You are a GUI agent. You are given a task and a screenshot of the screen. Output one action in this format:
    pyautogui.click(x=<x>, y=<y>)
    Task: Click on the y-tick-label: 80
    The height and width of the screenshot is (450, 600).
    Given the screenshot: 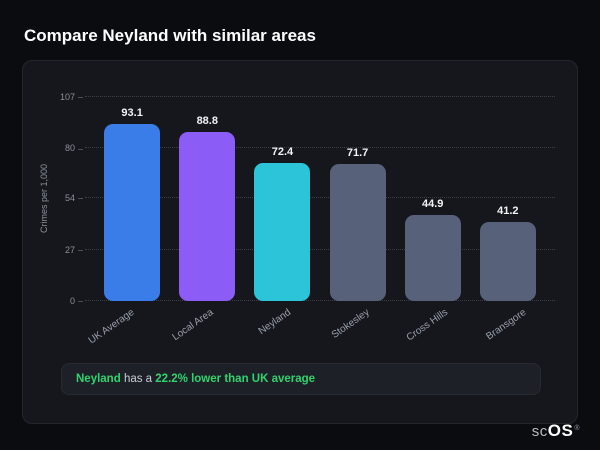 What is the action you would take?
    pyautogui.click(x=74, y=148)
    